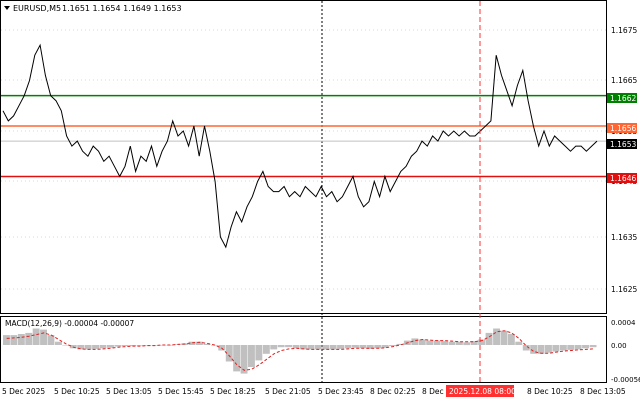 This screenshot has width=640, height=401. I want to click on red-level-tag, so click(622, 178).